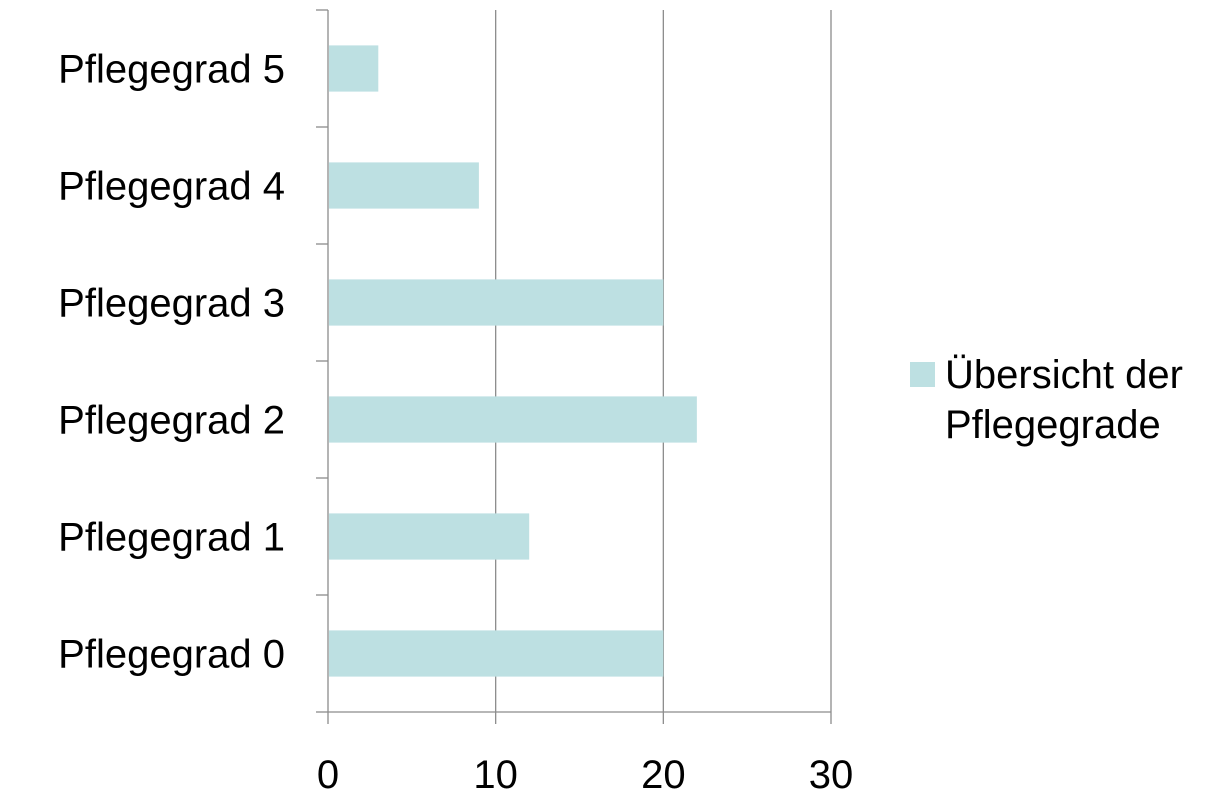  Describe the element at coordinates (171, 538) in the screenshot. I see `category-label: Pflegegrad 1` at that location.